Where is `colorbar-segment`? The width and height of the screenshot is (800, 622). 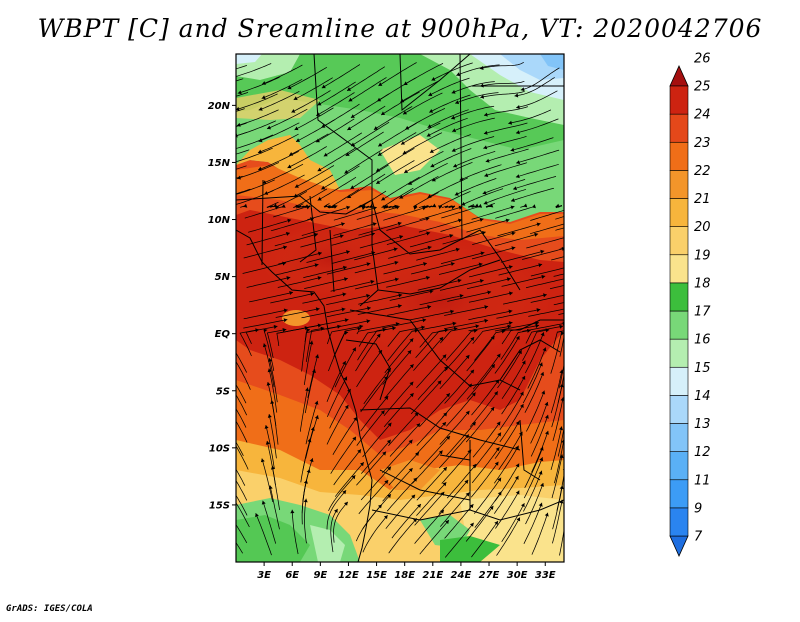 colorbar-segment is located at coordinates (679, 494).